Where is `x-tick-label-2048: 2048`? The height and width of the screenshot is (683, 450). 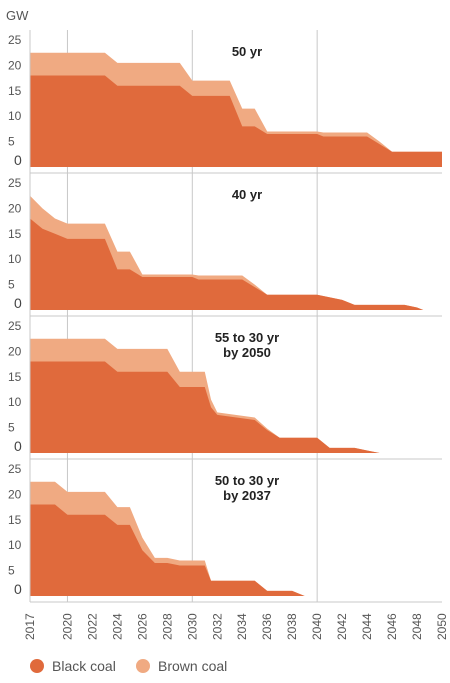
x-tick-label-2048: 2048 is located at coordinates (417, 626).